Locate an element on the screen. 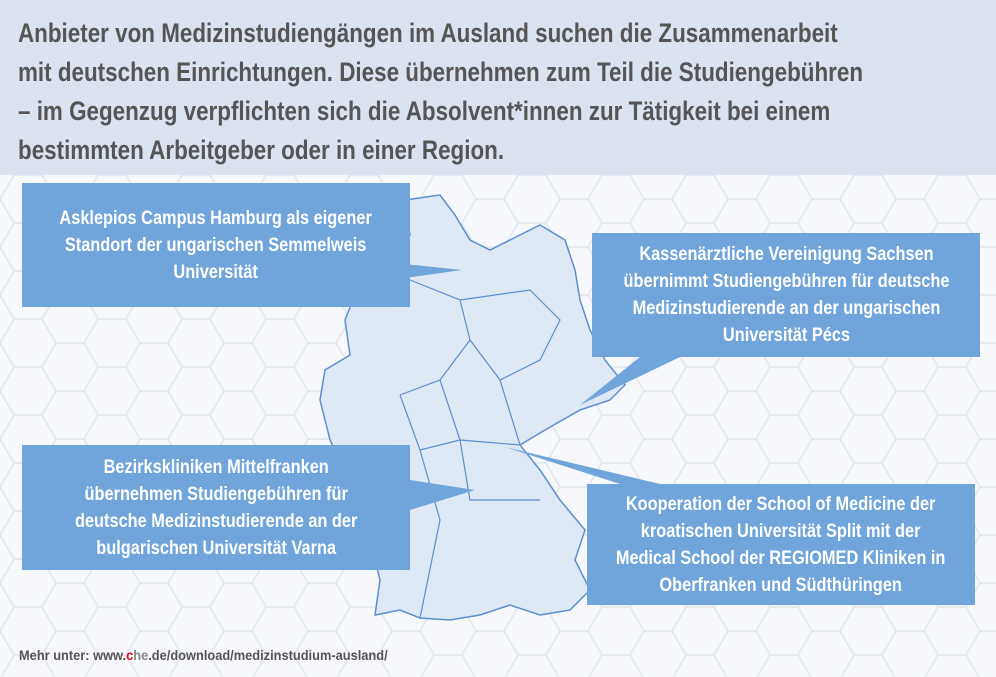 The width and height of the screenshot is (996, 677). footer-suffix: .de/download/medizinstudium-ausland/ is located at coordinates (268, 655).